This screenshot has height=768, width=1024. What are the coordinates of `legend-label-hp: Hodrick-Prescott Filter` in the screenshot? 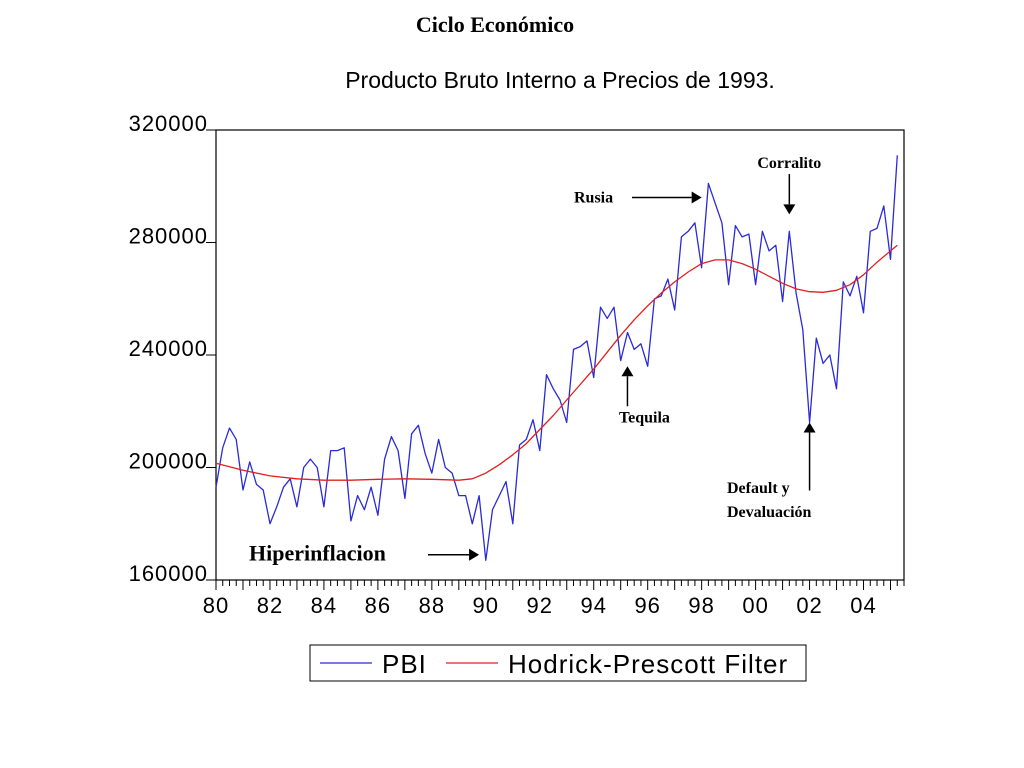 It's located at (648, 664).